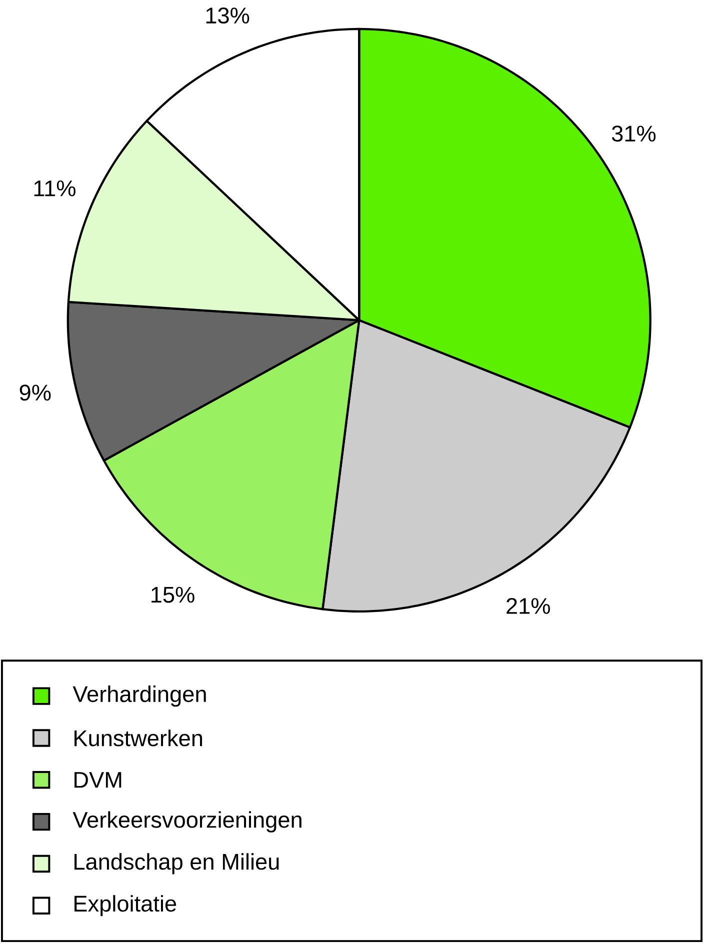 This screenshot has width=704, height=945. What do you see at coordinates (187, 821) in the screenshot?
I see `legend-label: Verkeersvoorzieningen` at bounding box center [187, 821].